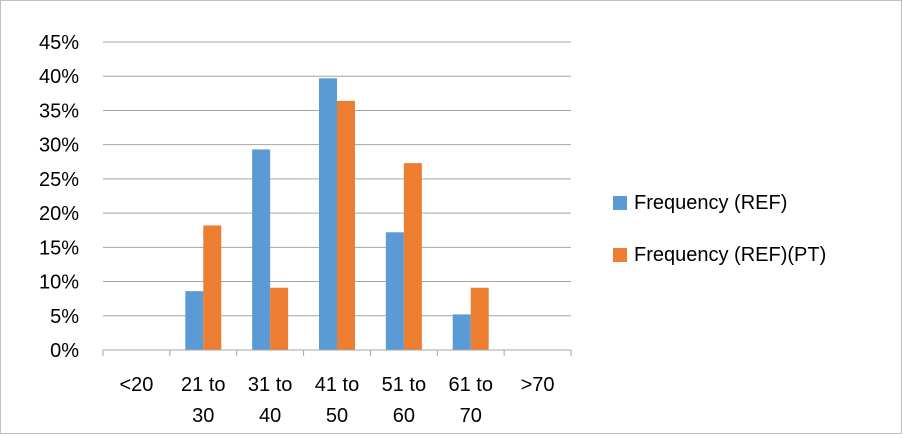 This screenshot has height=438, width=903. I want to click on x-tick-label: 31 to 40, so click(270, 400).